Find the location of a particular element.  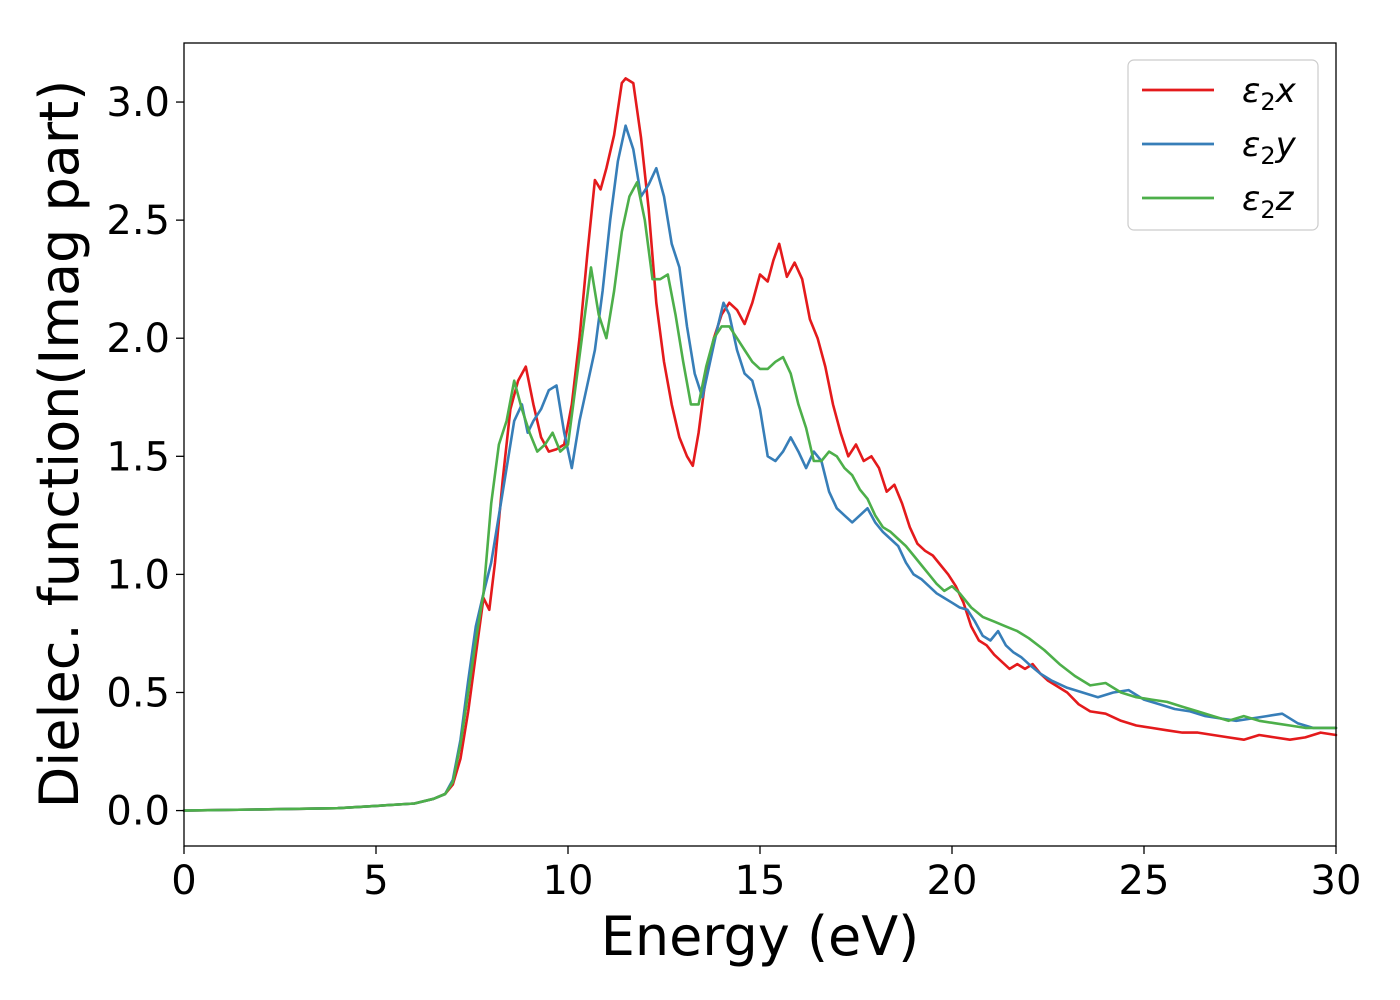

legend: ε2x ε2y ε2z is located at coordinates (1223, 145).